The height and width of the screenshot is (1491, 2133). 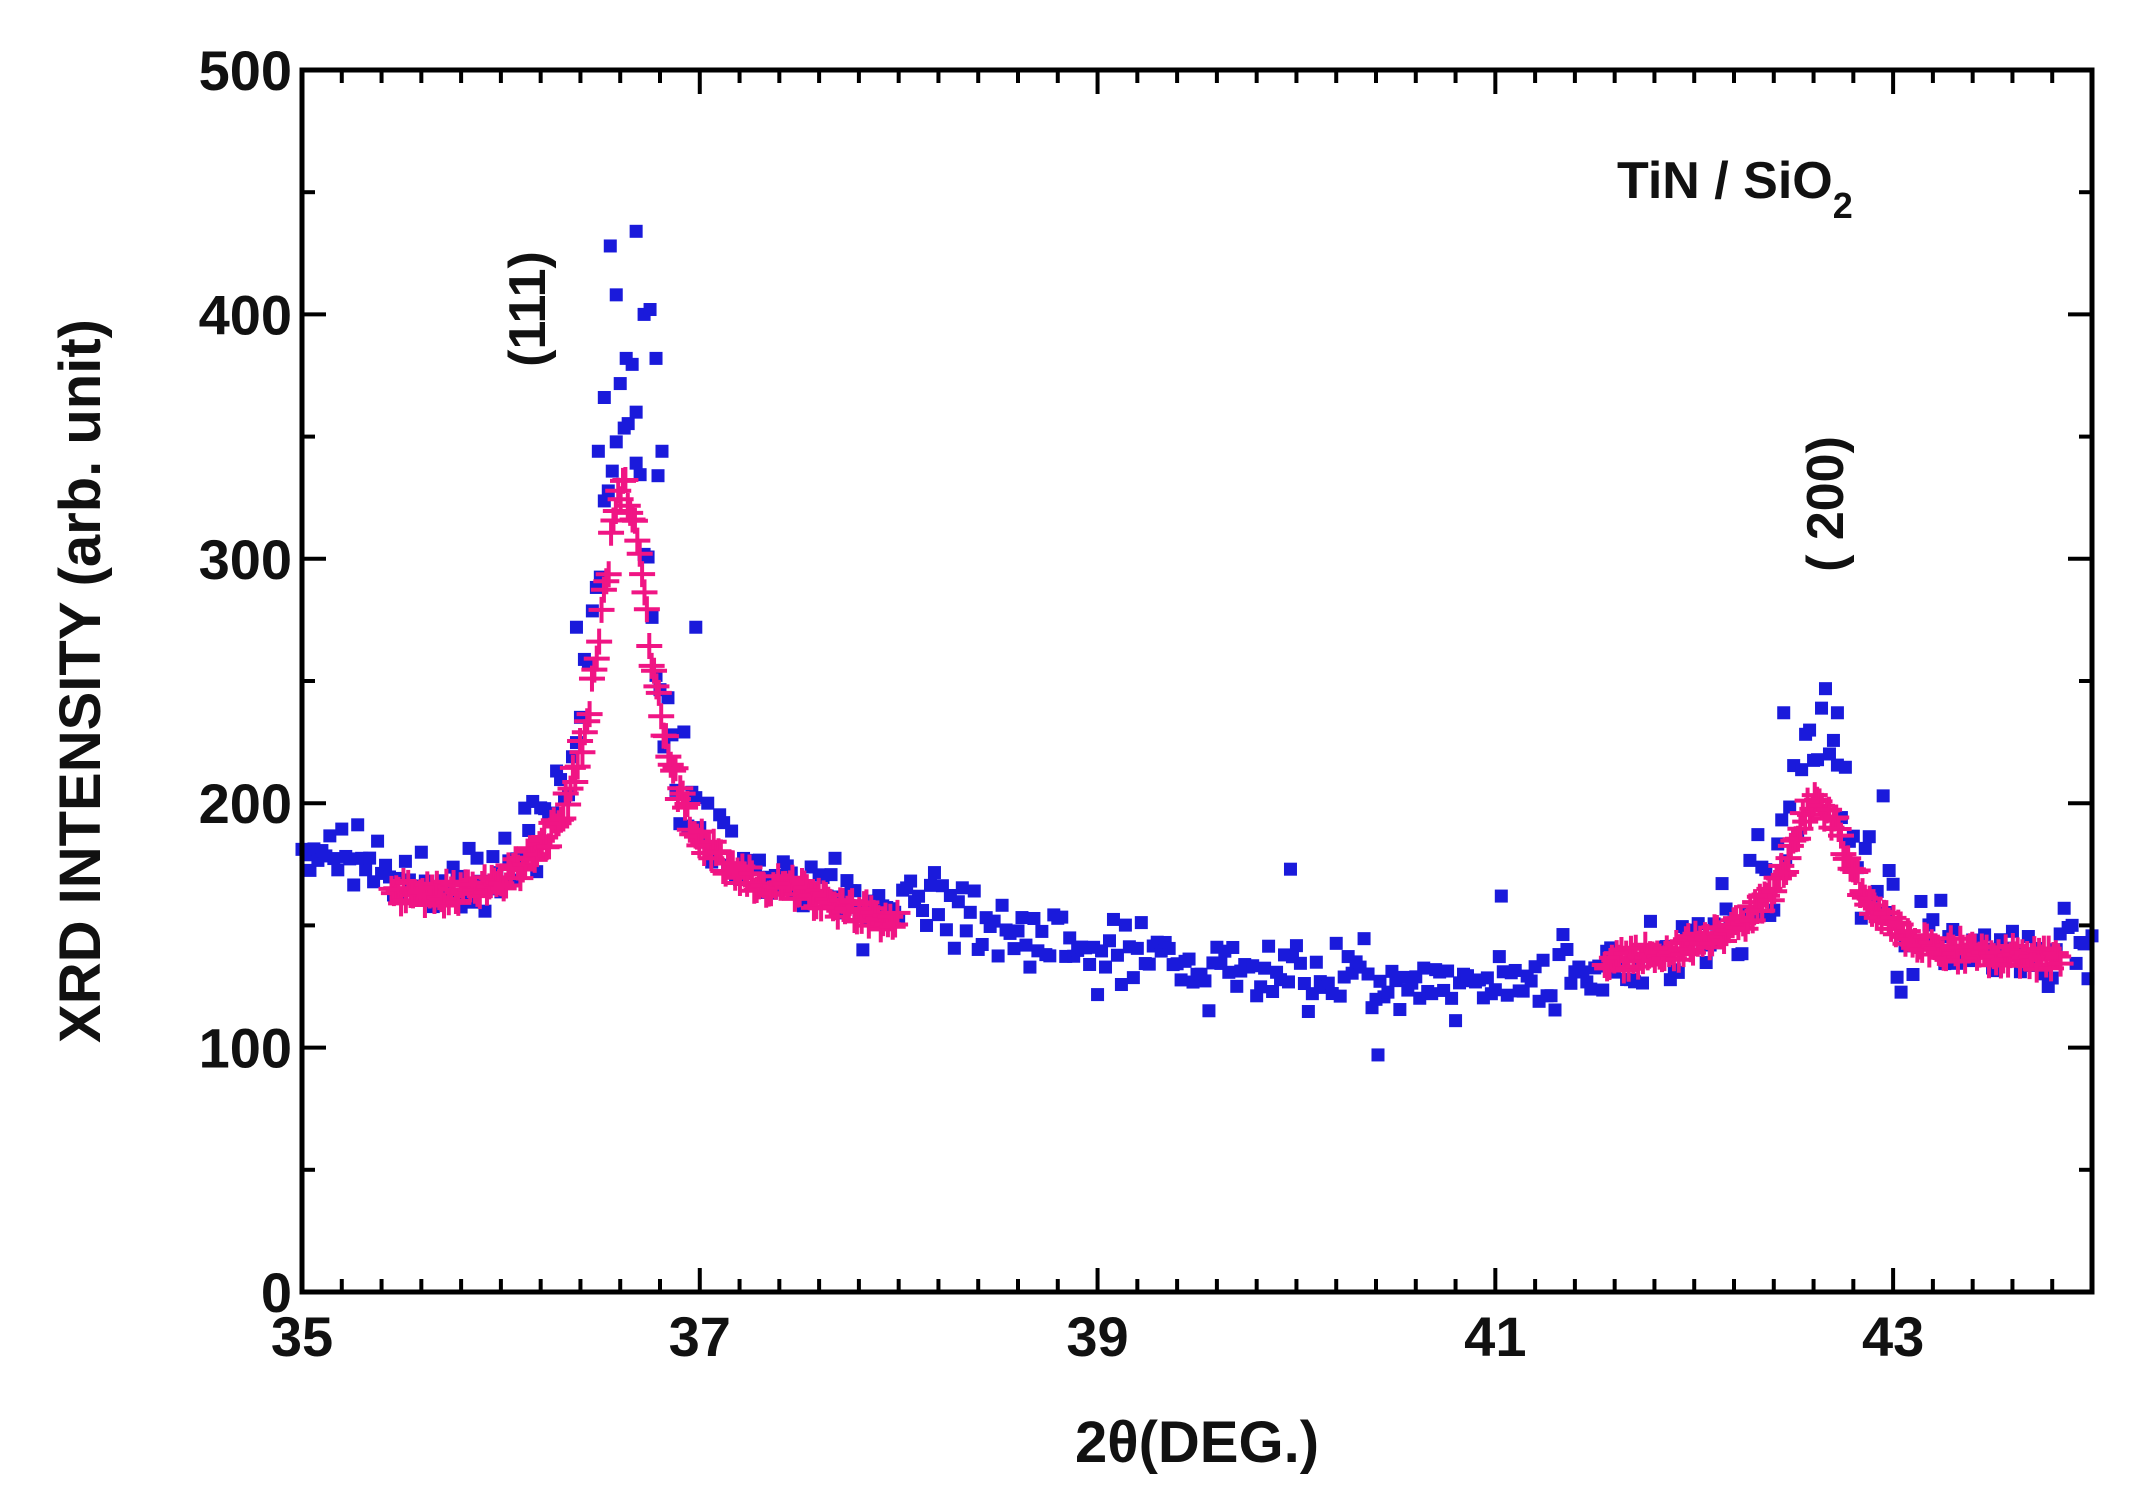 I want to click on y-tick-labels: 0 100 200 300 400 500, so click(x=245, y=681).